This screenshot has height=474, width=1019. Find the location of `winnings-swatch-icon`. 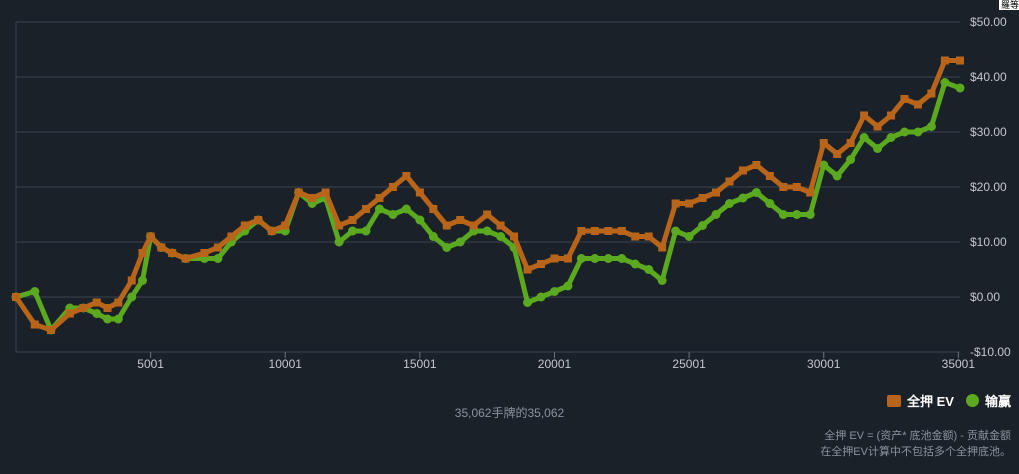

winnings-swatch-icon is located at coordinates (972, 400).